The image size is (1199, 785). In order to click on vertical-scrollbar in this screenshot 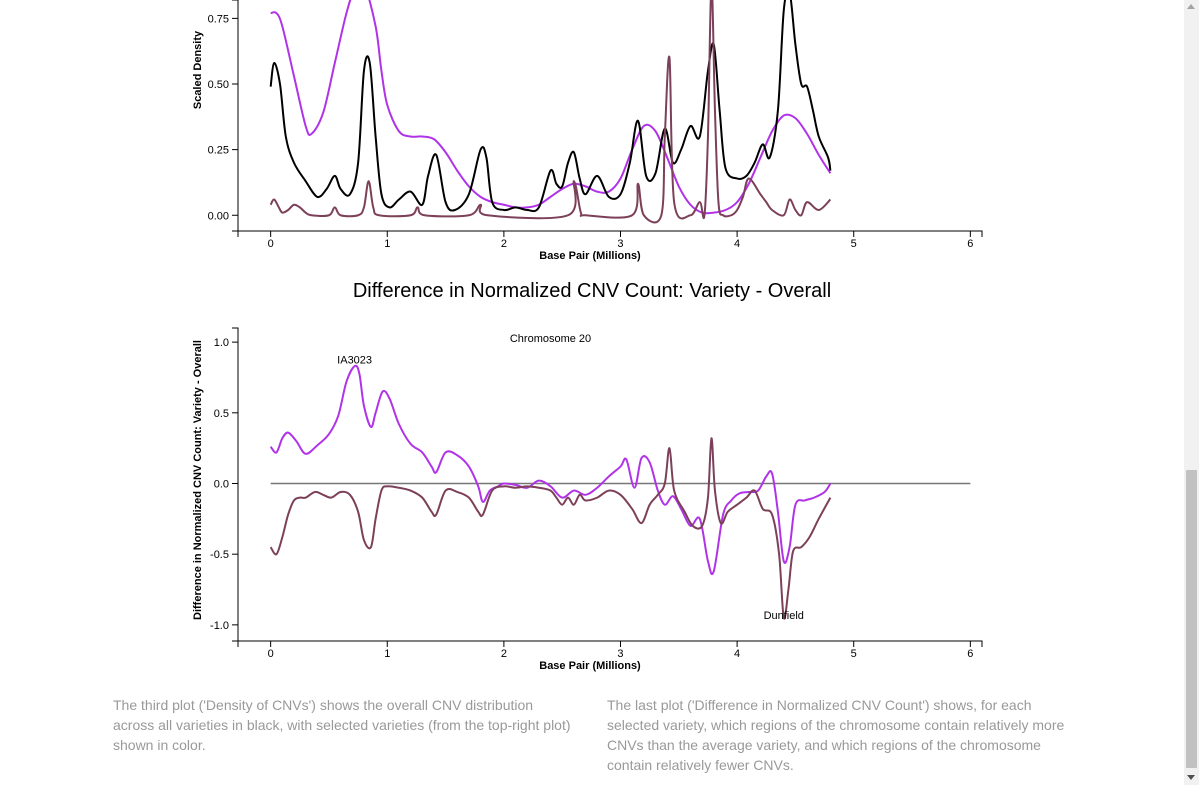, I will do `click(1191, 392)`.